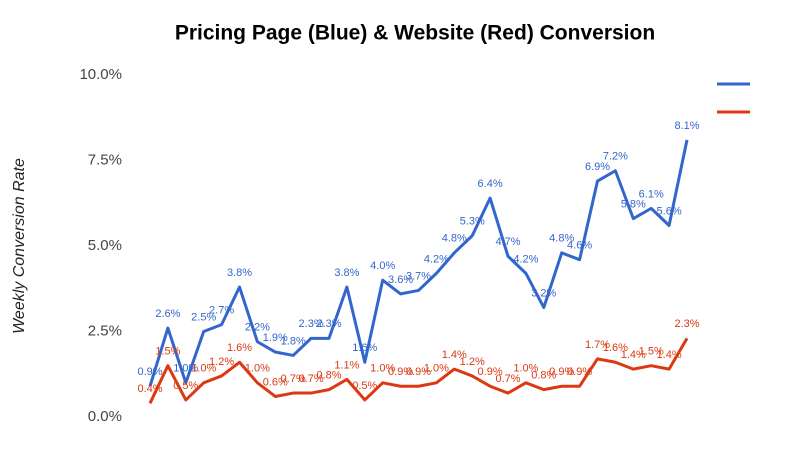  I want to click on y-axis-label: Weekly Conversion Rate, so click(19, 246).